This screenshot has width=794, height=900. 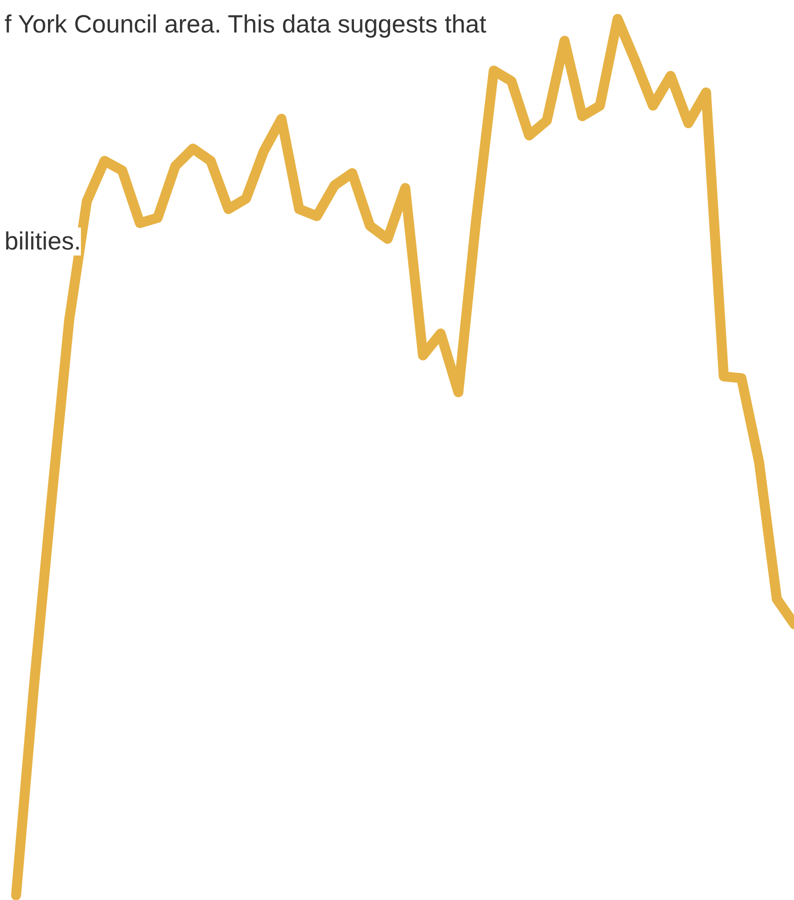 What do you see at coordinates (42, 242) in the screenshot?
I see `annotation: bilities.` at bounding box center [42, 242].